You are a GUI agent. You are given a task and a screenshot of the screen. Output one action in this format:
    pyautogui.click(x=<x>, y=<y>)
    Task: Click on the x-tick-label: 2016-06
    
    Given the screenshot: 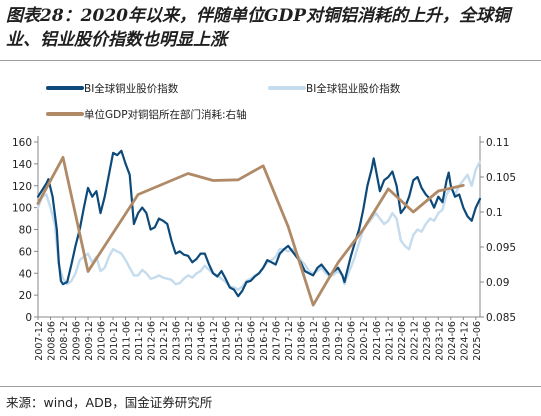 What is the action you would take?
    pyautogui.click(x=252, y=341)
    